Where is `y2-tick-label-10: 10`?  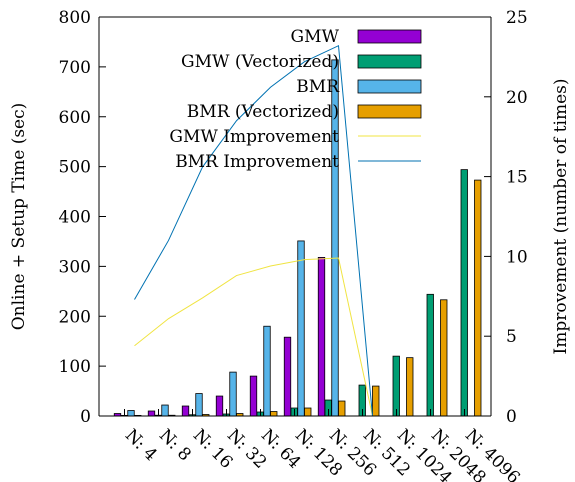 y2-tick-label-10: 10 is located at coordinates (517, 257).